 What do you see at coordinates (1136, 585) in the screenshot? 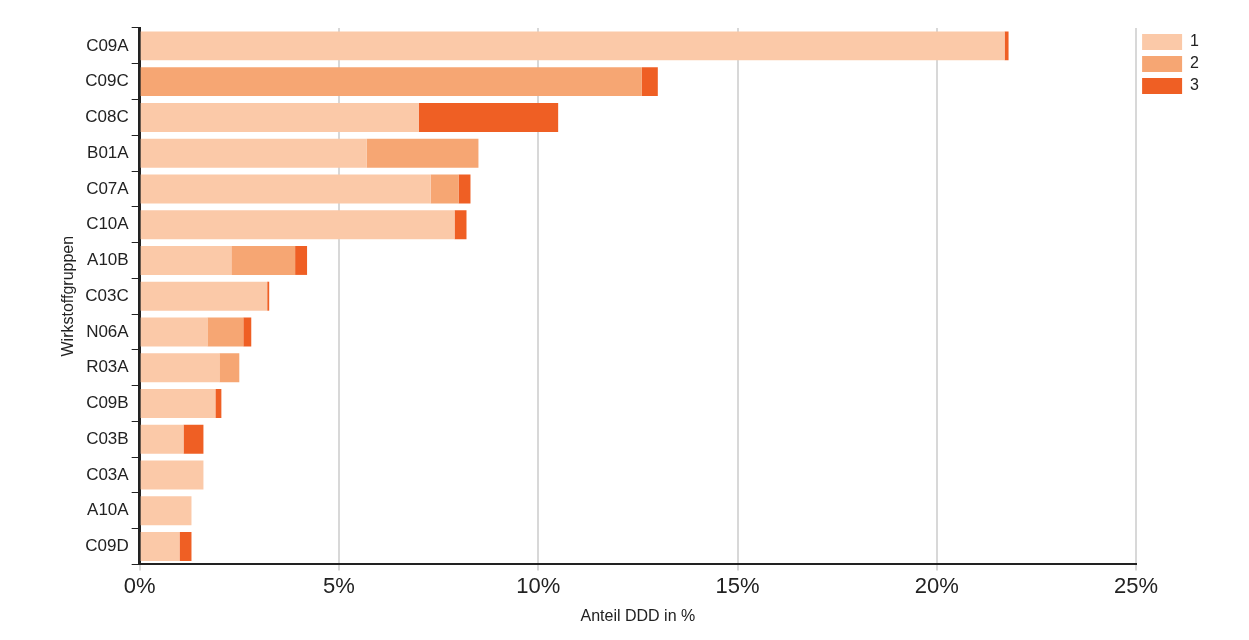
I see `x-tick-label: 25%` at bounding box center [1136, 585].